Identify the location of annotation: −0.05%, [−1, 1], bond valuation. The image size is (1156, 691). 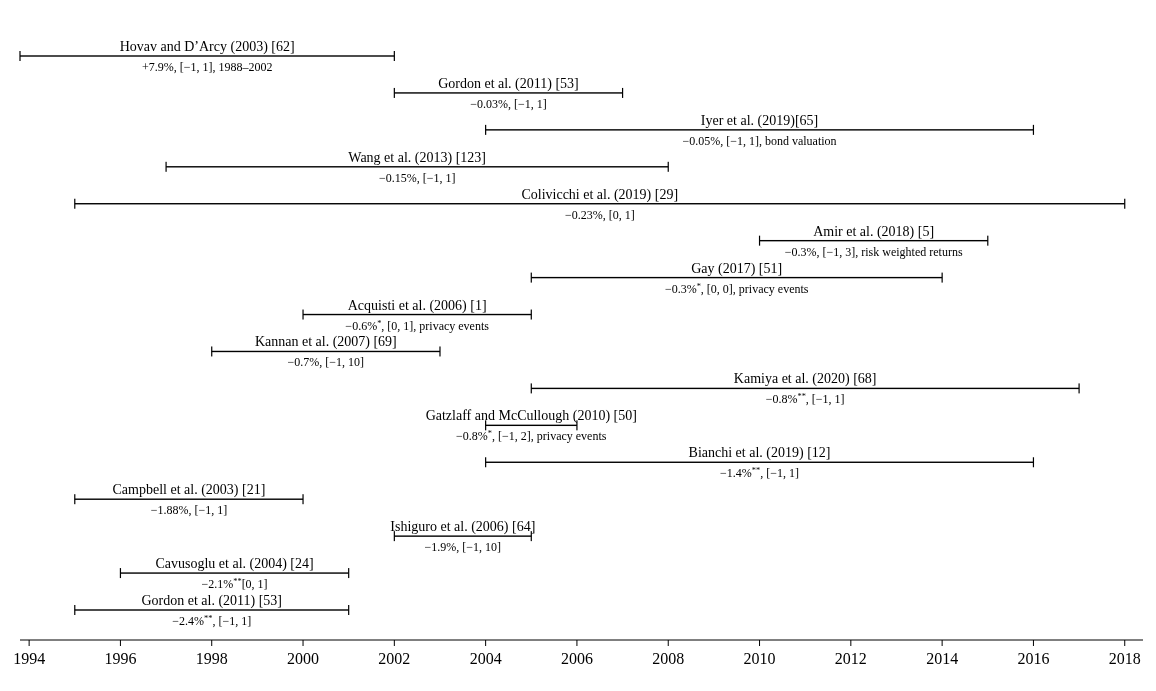
(759, 140).